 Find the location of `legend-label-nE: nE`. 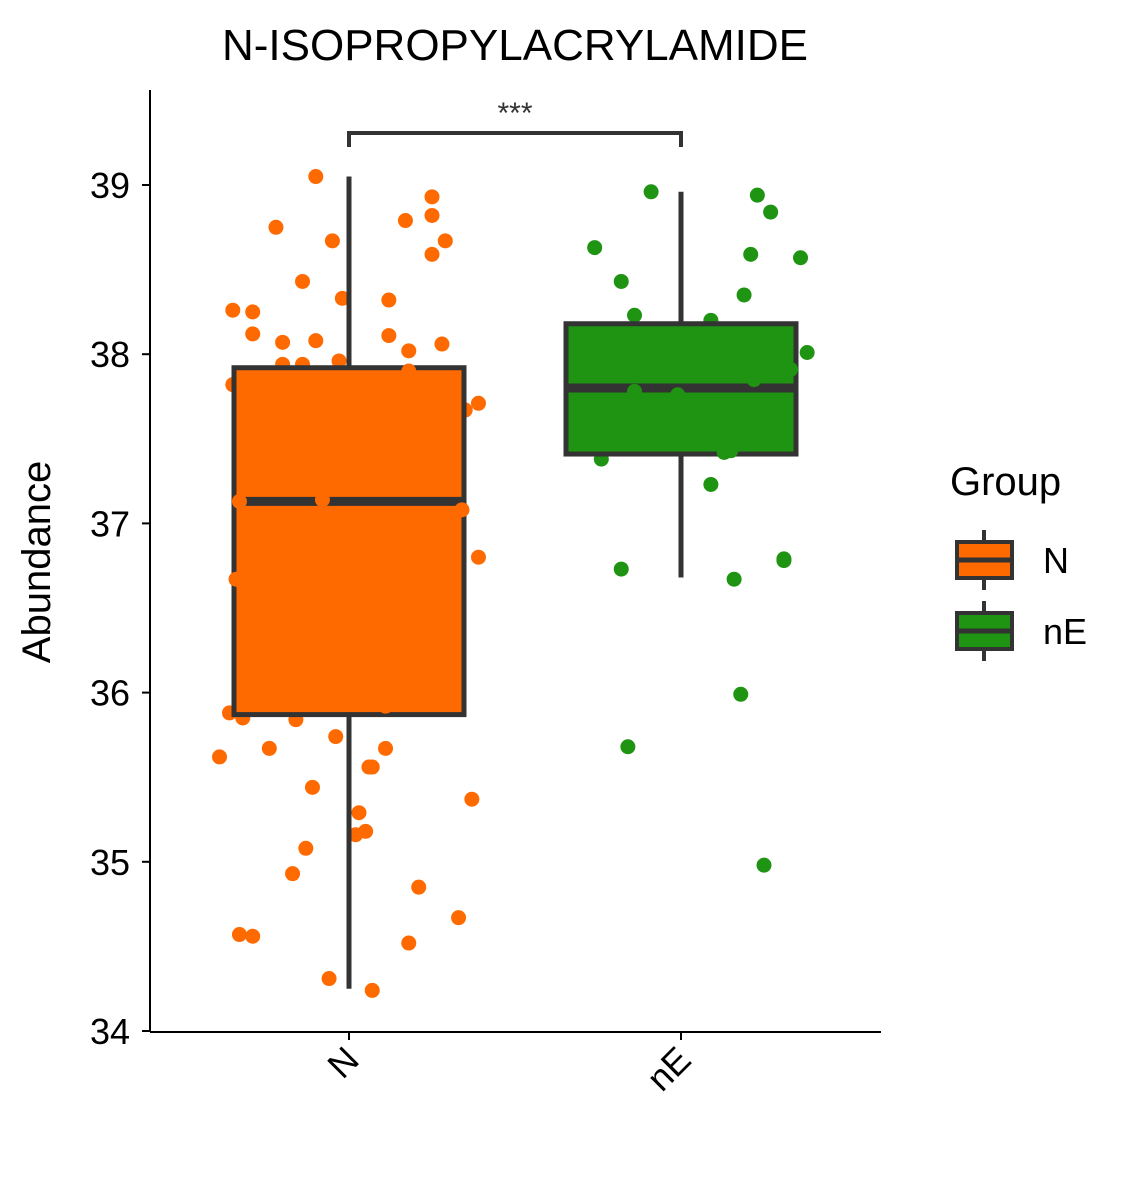

legend-label-nE: nE is located at coordinates (1065, 631).